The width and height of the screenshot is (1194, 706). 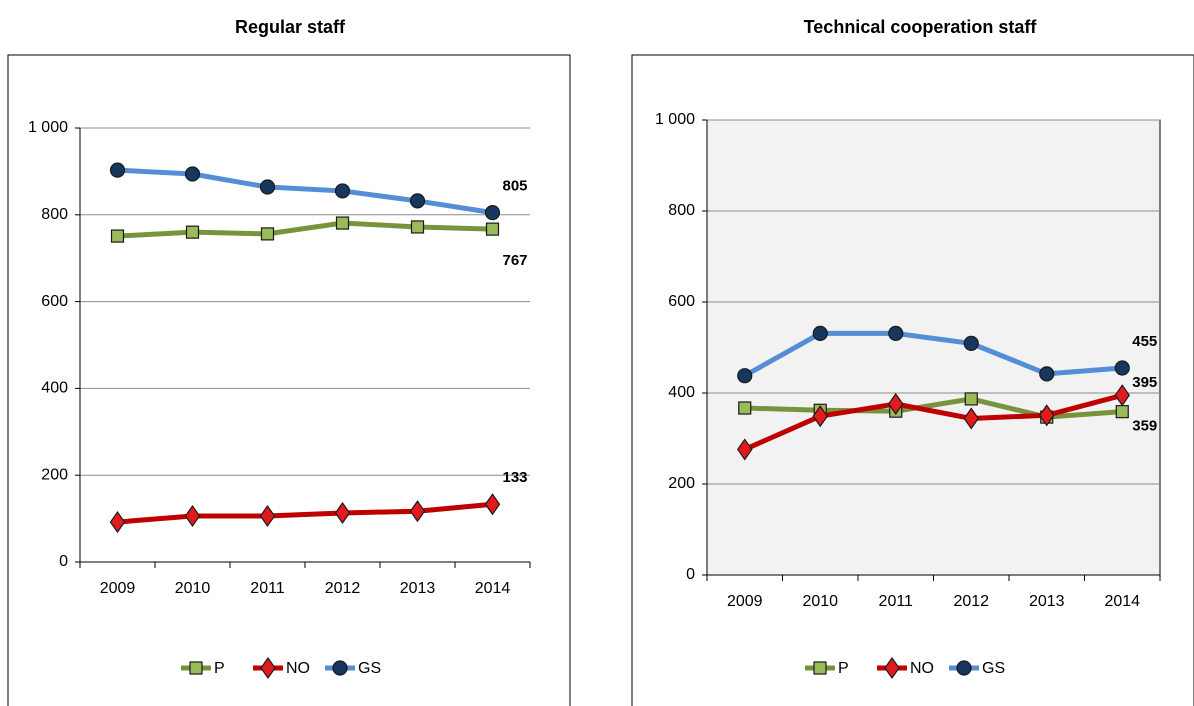 I want to click on data-label: 767, so click(x=515, y=260).